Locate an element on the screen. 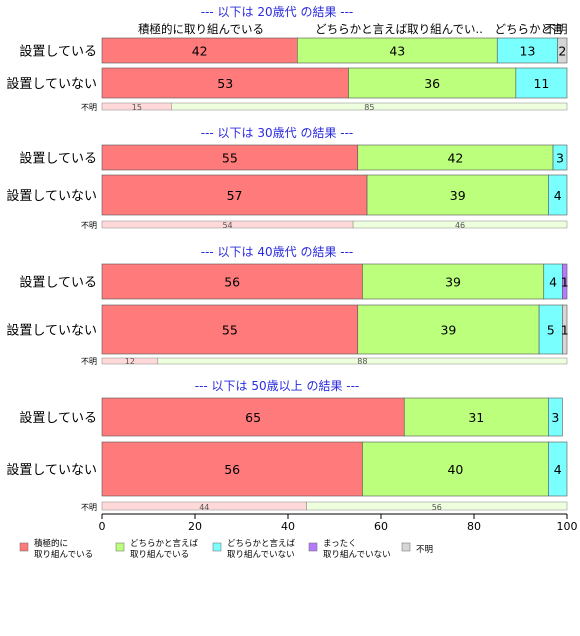 The image size is (580, 636). x-tick-label: 100 is located at coordinates (567, 526).